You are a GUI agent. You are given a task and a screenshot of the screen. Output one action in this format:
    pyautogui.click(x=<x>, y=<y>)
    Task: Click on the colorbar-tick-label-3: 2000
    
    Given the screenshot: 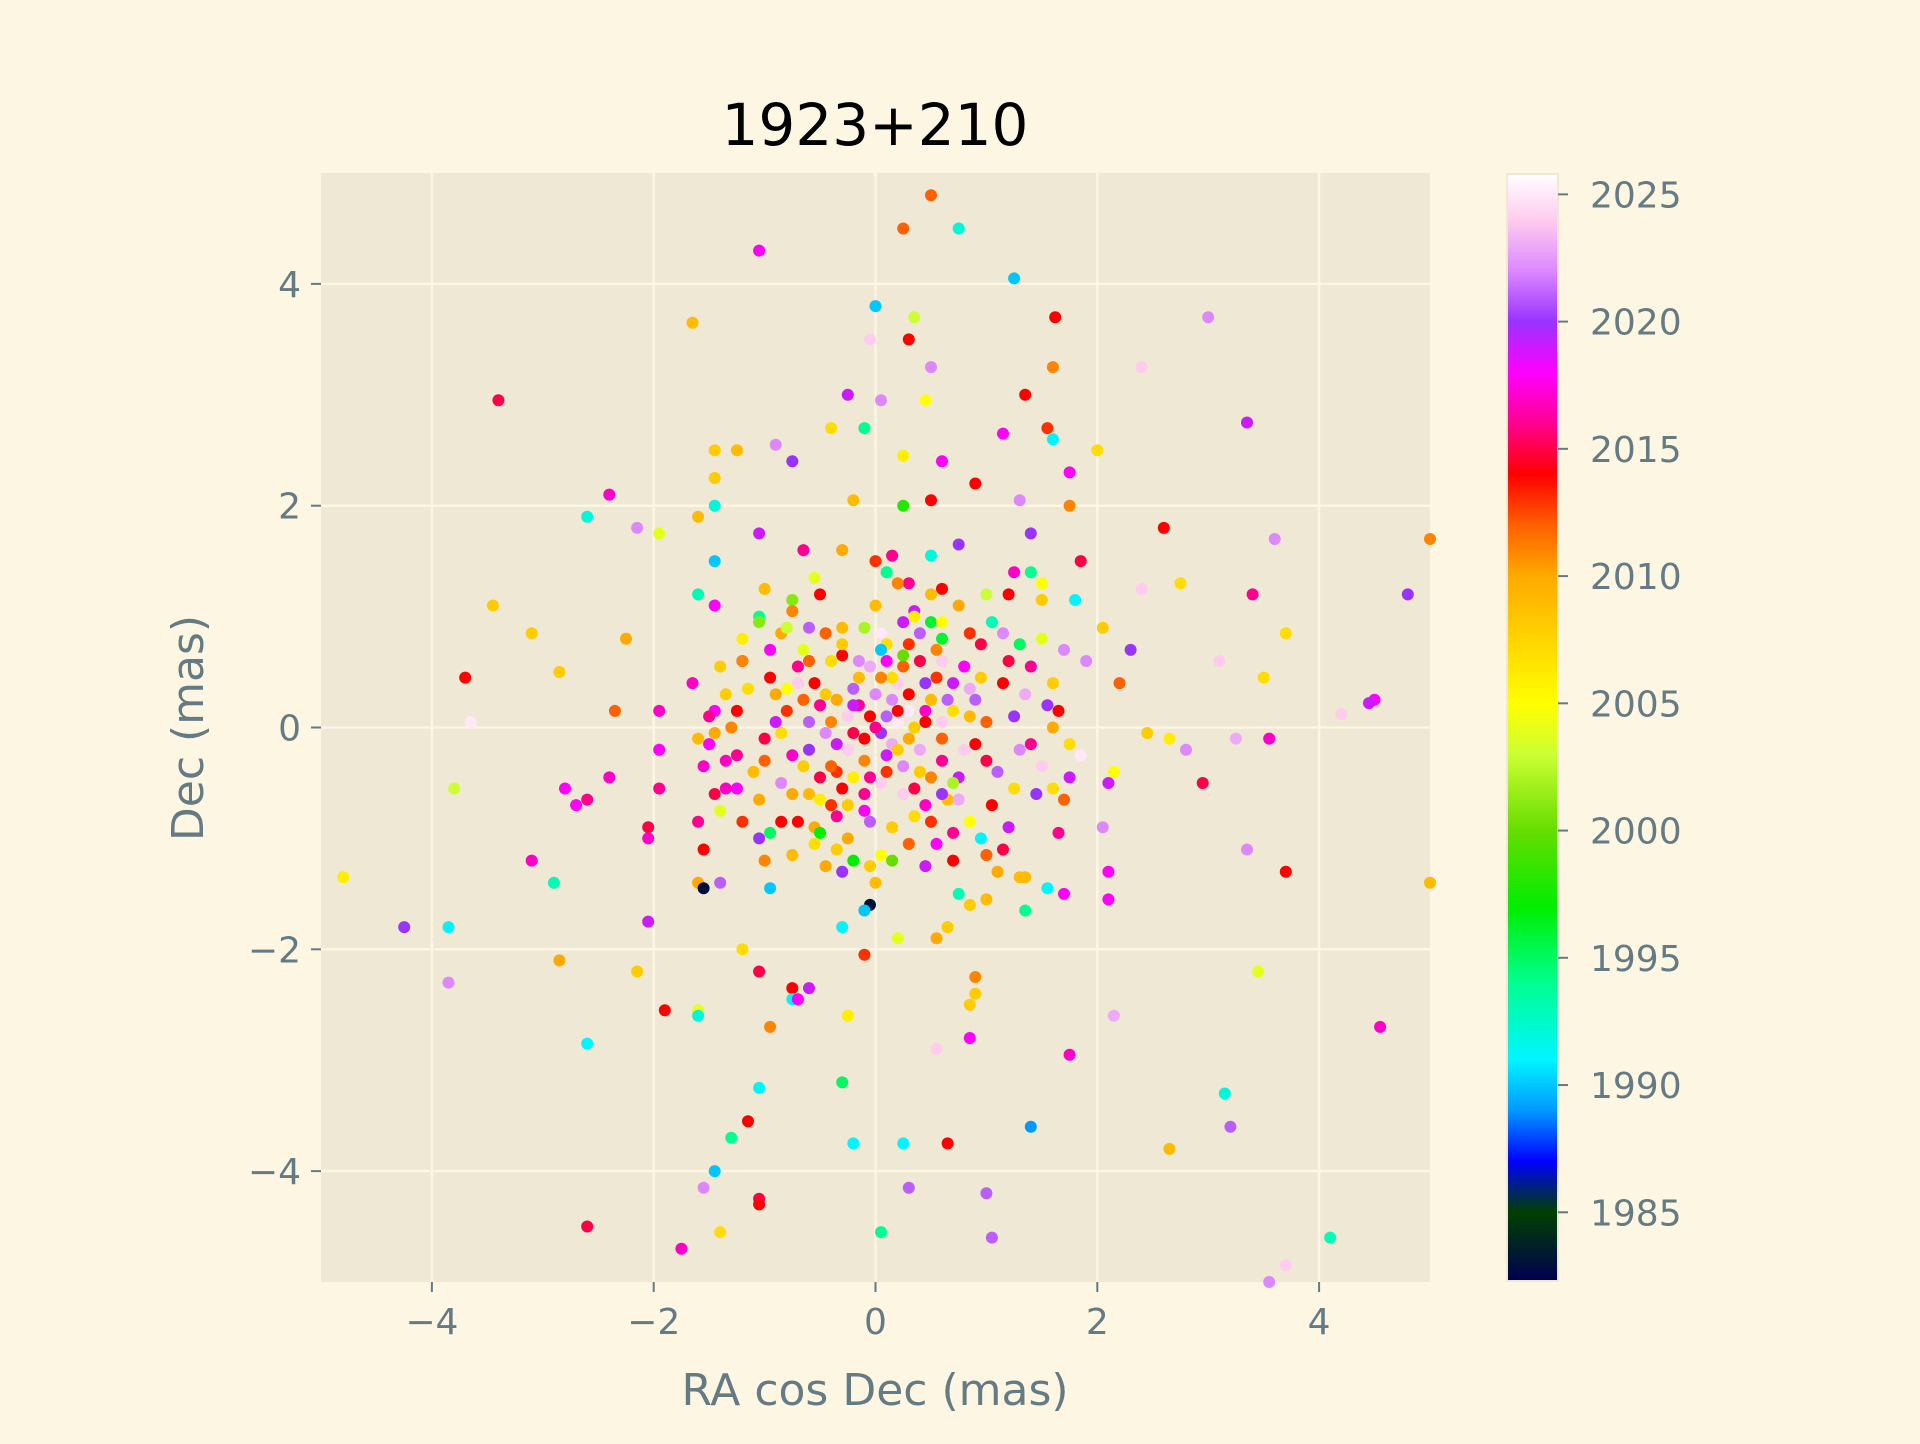 What is the action you would take?
    pyautogui.click(x=1636, y=832)
    